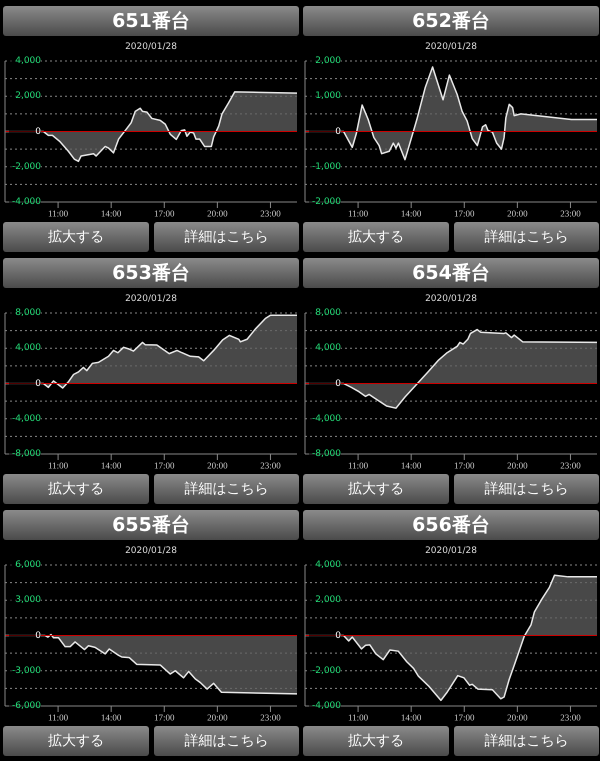 This screenshot has height=761, width=600. Describe the element at coordinates (151, 273) in the screenshot. I see `chart-title: 653番台` at that location.